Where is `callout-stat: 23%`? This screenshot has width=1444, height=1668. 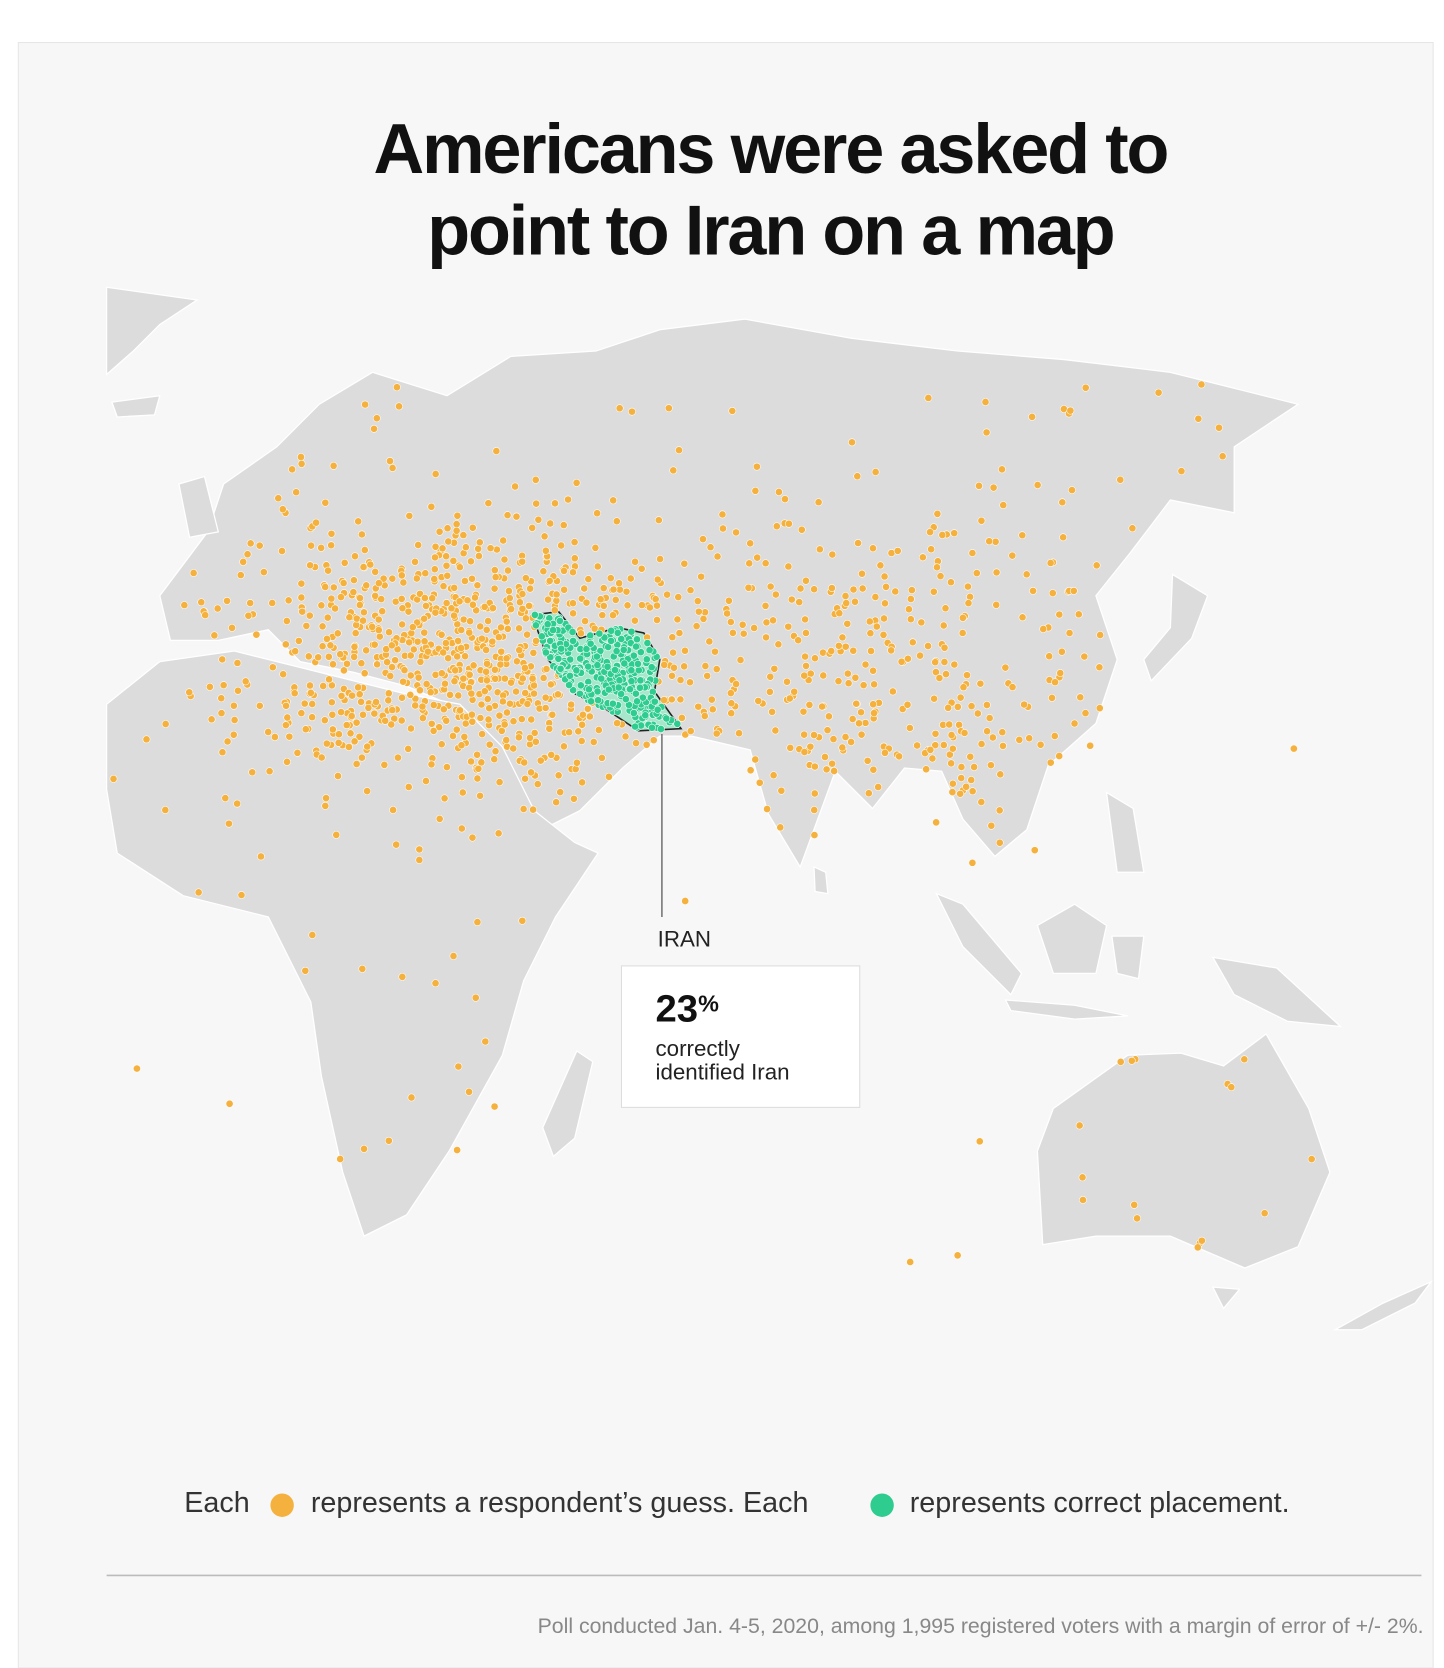
callout-stat: 23% is located at coordinates (688, 1009).